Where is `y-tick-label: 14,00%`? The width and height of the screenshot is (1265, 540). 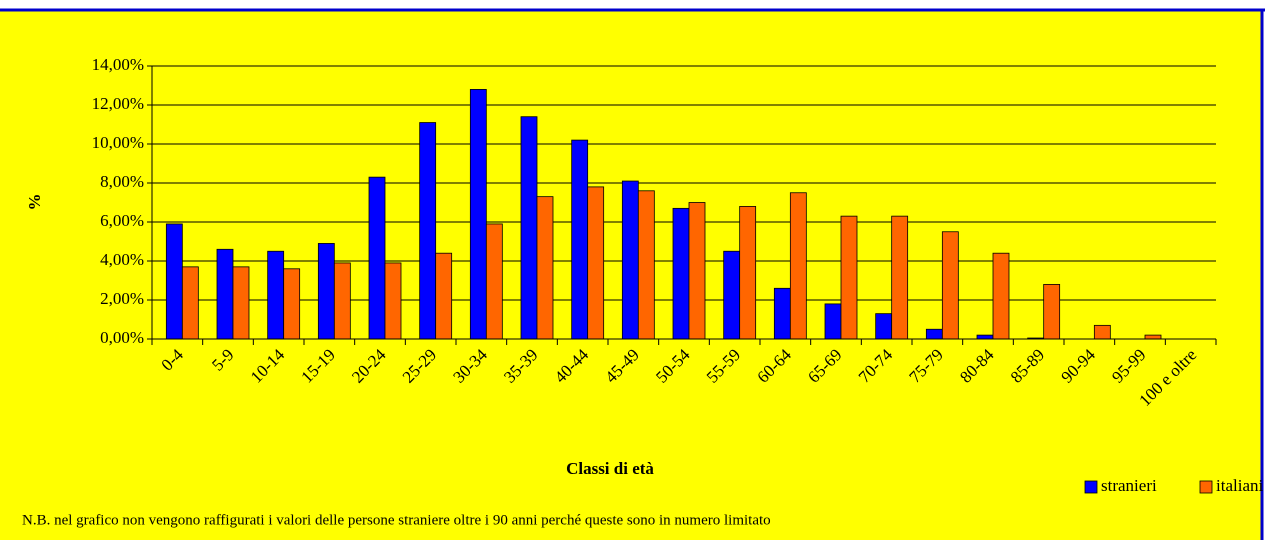 y-tick-label: 14,00% is located at coordinates (118, 64).